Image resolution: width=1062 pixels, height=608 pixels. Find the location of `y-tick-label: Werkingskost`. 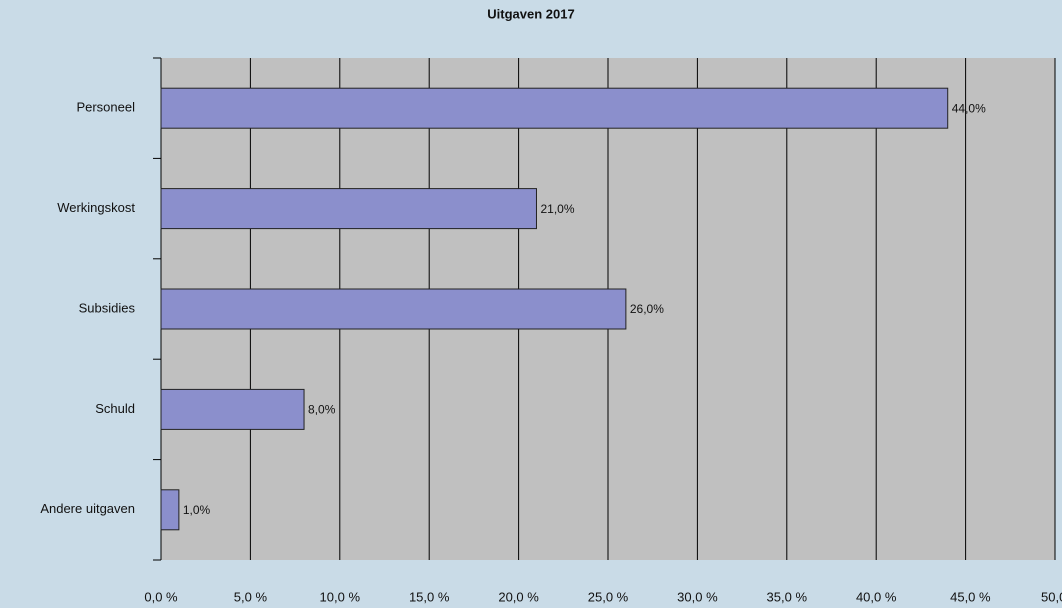

y-tick-label: Werkingskost is located at coordinates (96, 207).